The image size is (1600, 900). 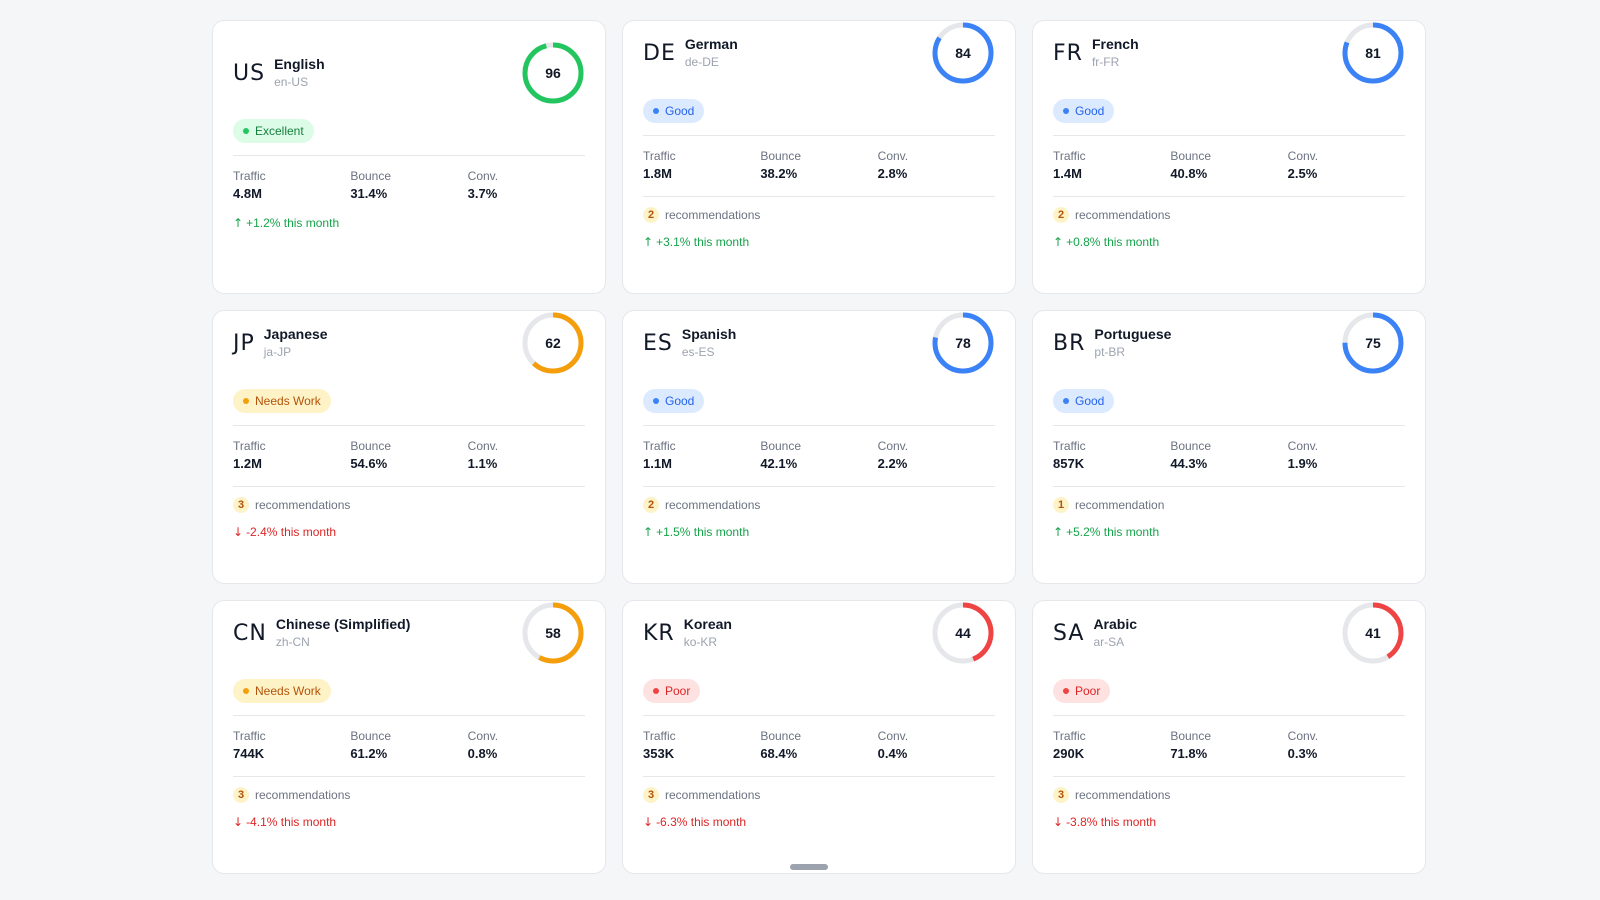 I want to click on trend-text: +0.8% this month, so click(x=1113, y=242).